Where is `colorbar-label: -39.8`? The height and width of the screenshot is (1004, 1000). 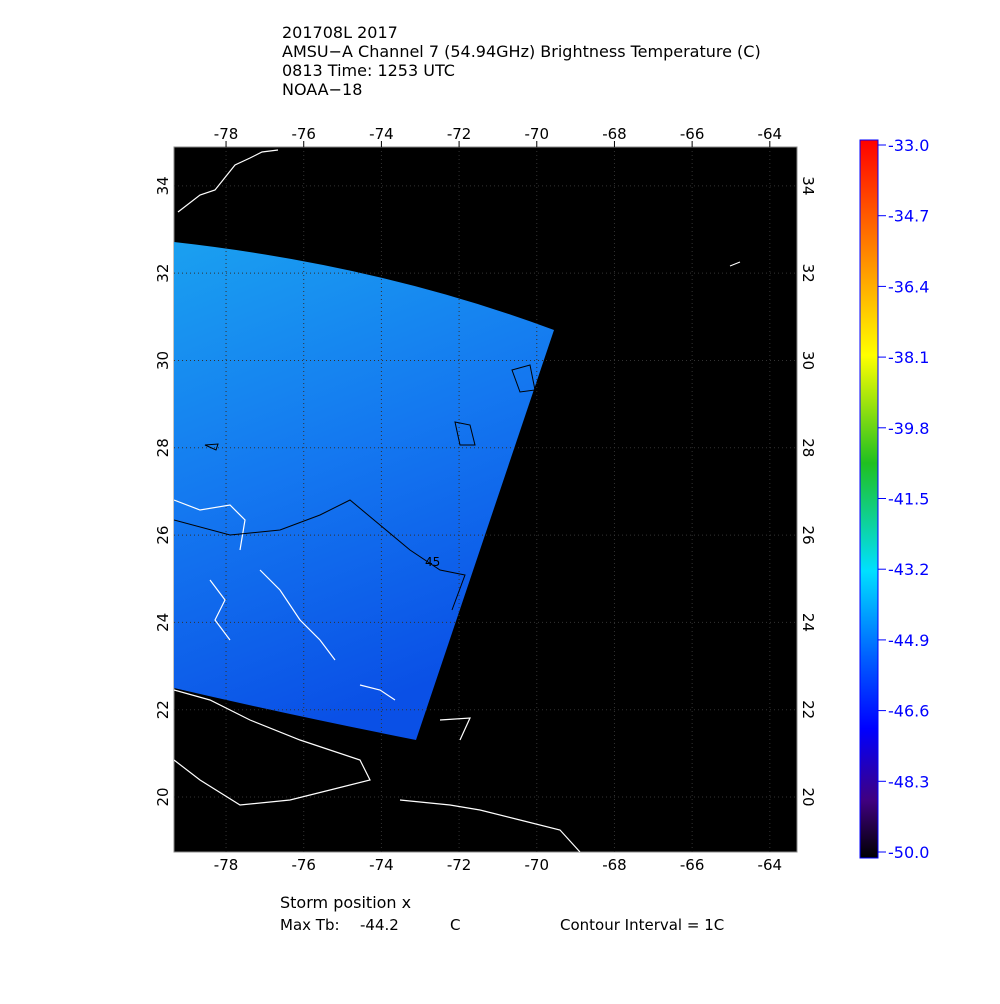
colorbar-label: -39.8 is located at coordinates (908, 428).